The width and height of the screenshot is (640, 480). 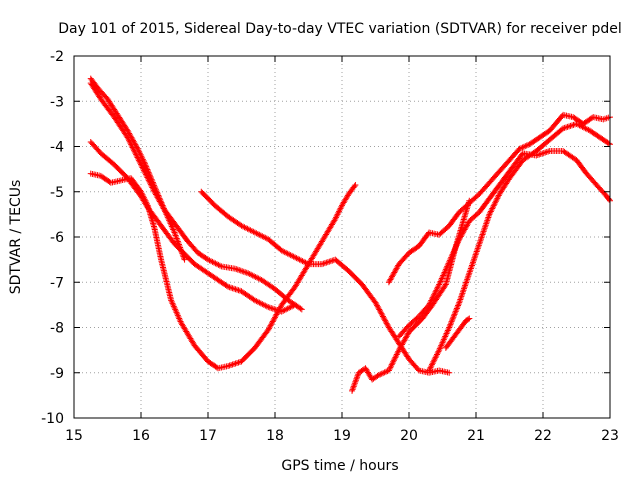 I want to click on y-tick-label: -2, so click(x=57, y=57).